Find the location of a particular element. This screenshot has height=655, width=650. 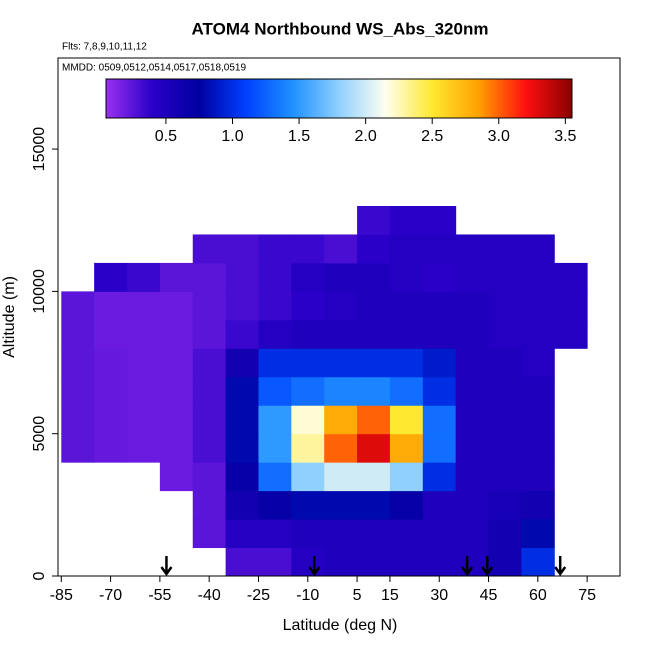

arrow is located at coordinates (467, 566).